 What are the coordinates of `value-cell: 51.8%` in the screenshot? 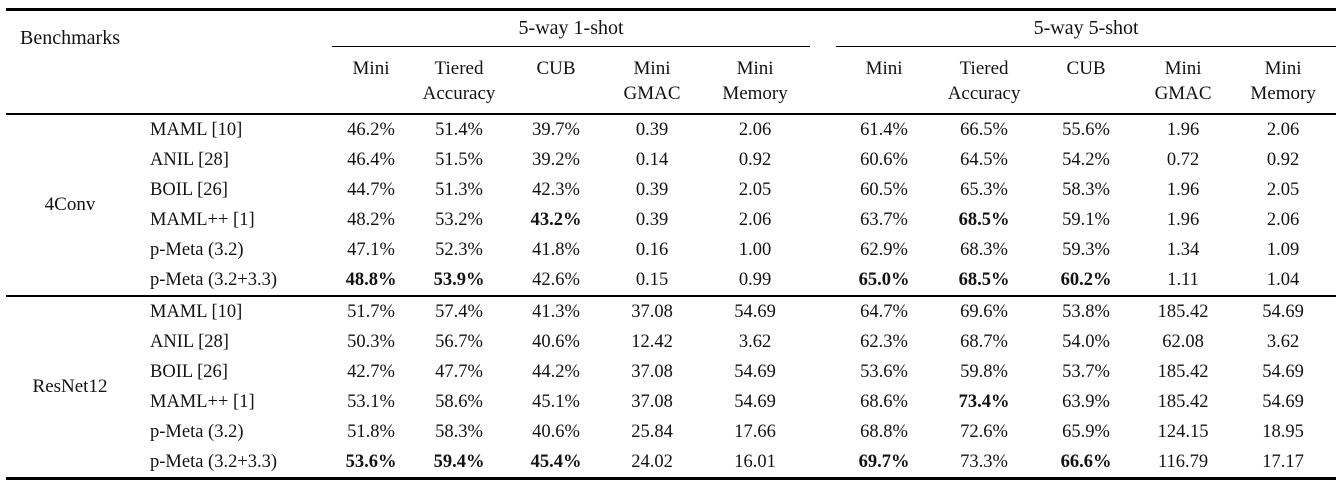 It's located at (371, 431).